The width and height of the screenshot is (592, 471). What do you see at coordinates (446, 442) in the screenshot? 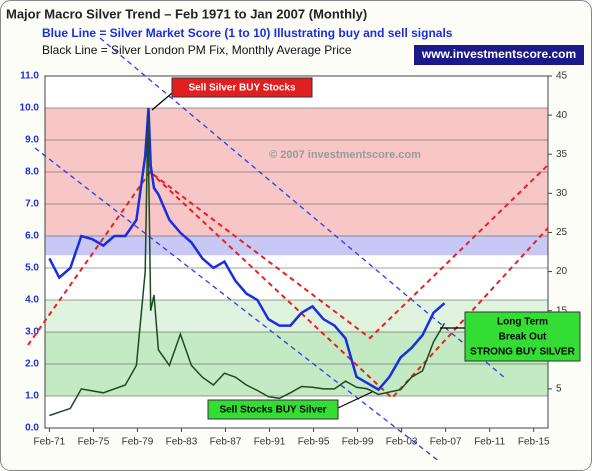
I see `x-tick-label: Feb-07` at bounding box center [446, 442].